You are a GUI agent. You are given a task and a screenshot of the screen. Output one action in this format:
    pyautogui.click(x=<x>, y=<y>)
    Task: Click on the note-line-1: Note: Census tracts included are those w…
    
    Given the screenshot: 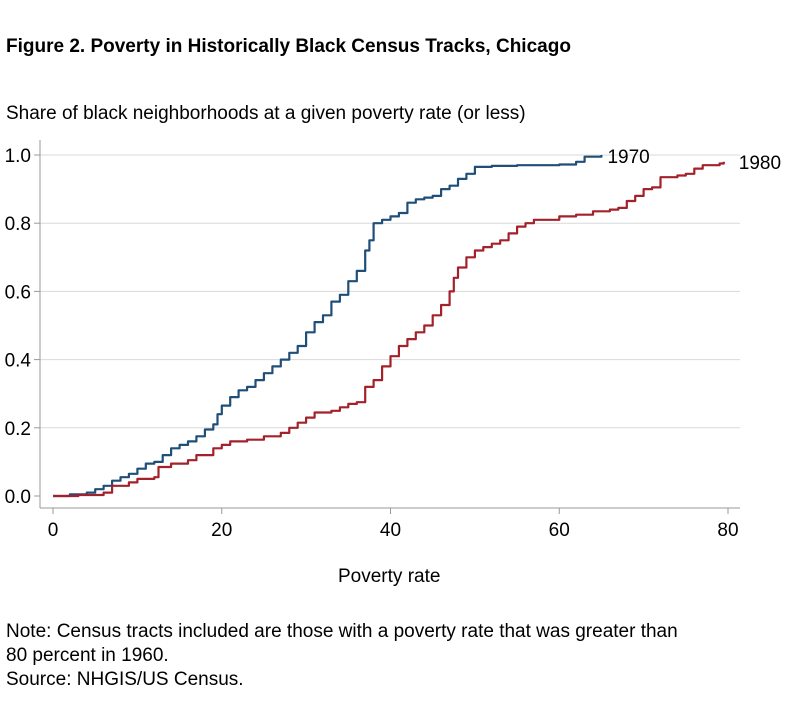 What is the action you would take?
    pyautogui.click(x=342, y=631)
    